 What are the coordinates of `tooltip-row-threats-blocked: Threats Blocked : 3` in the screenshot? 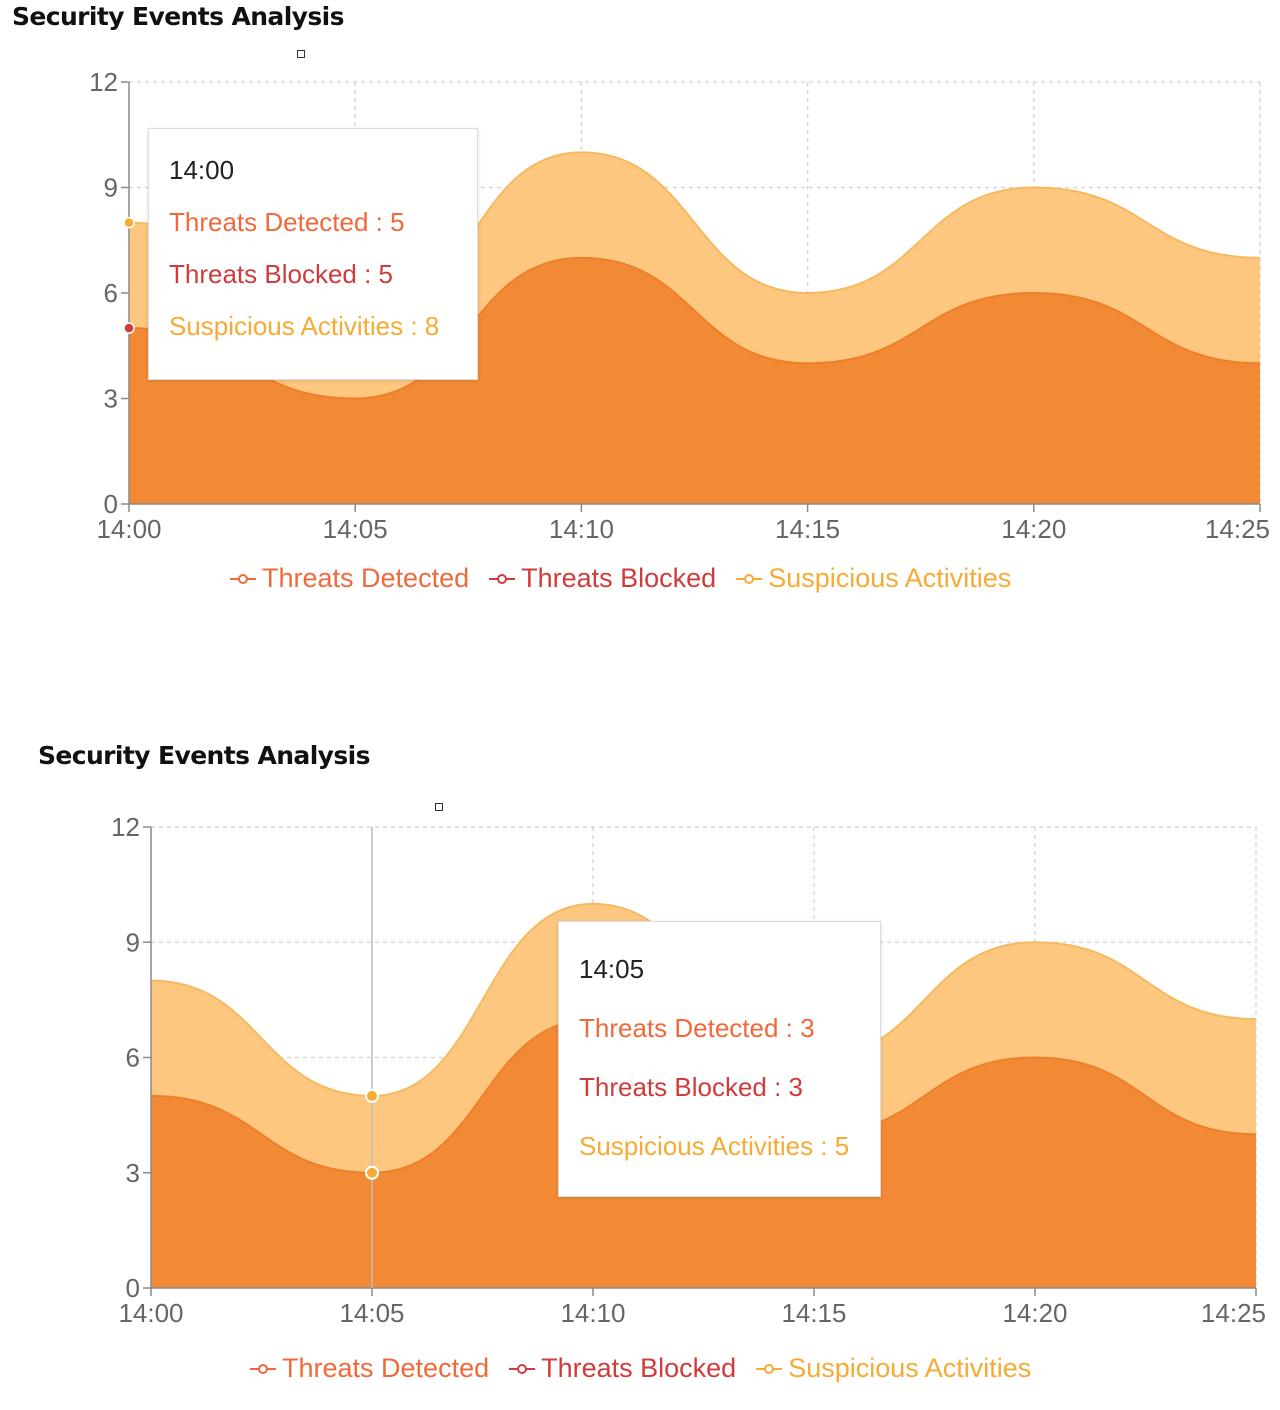 It's located at (691, 1087).